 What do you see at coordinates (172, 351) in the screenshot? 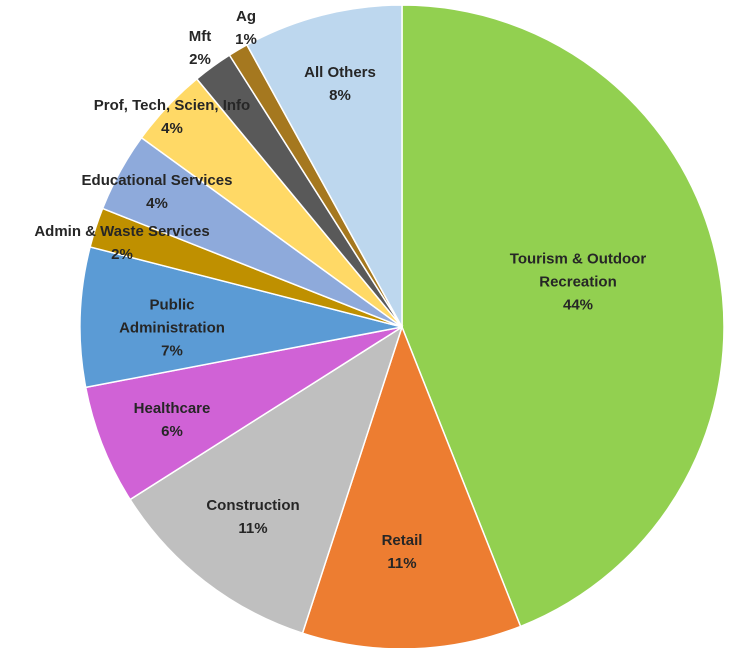
I see `value-label: 7%` at bounding box center [172, 351].